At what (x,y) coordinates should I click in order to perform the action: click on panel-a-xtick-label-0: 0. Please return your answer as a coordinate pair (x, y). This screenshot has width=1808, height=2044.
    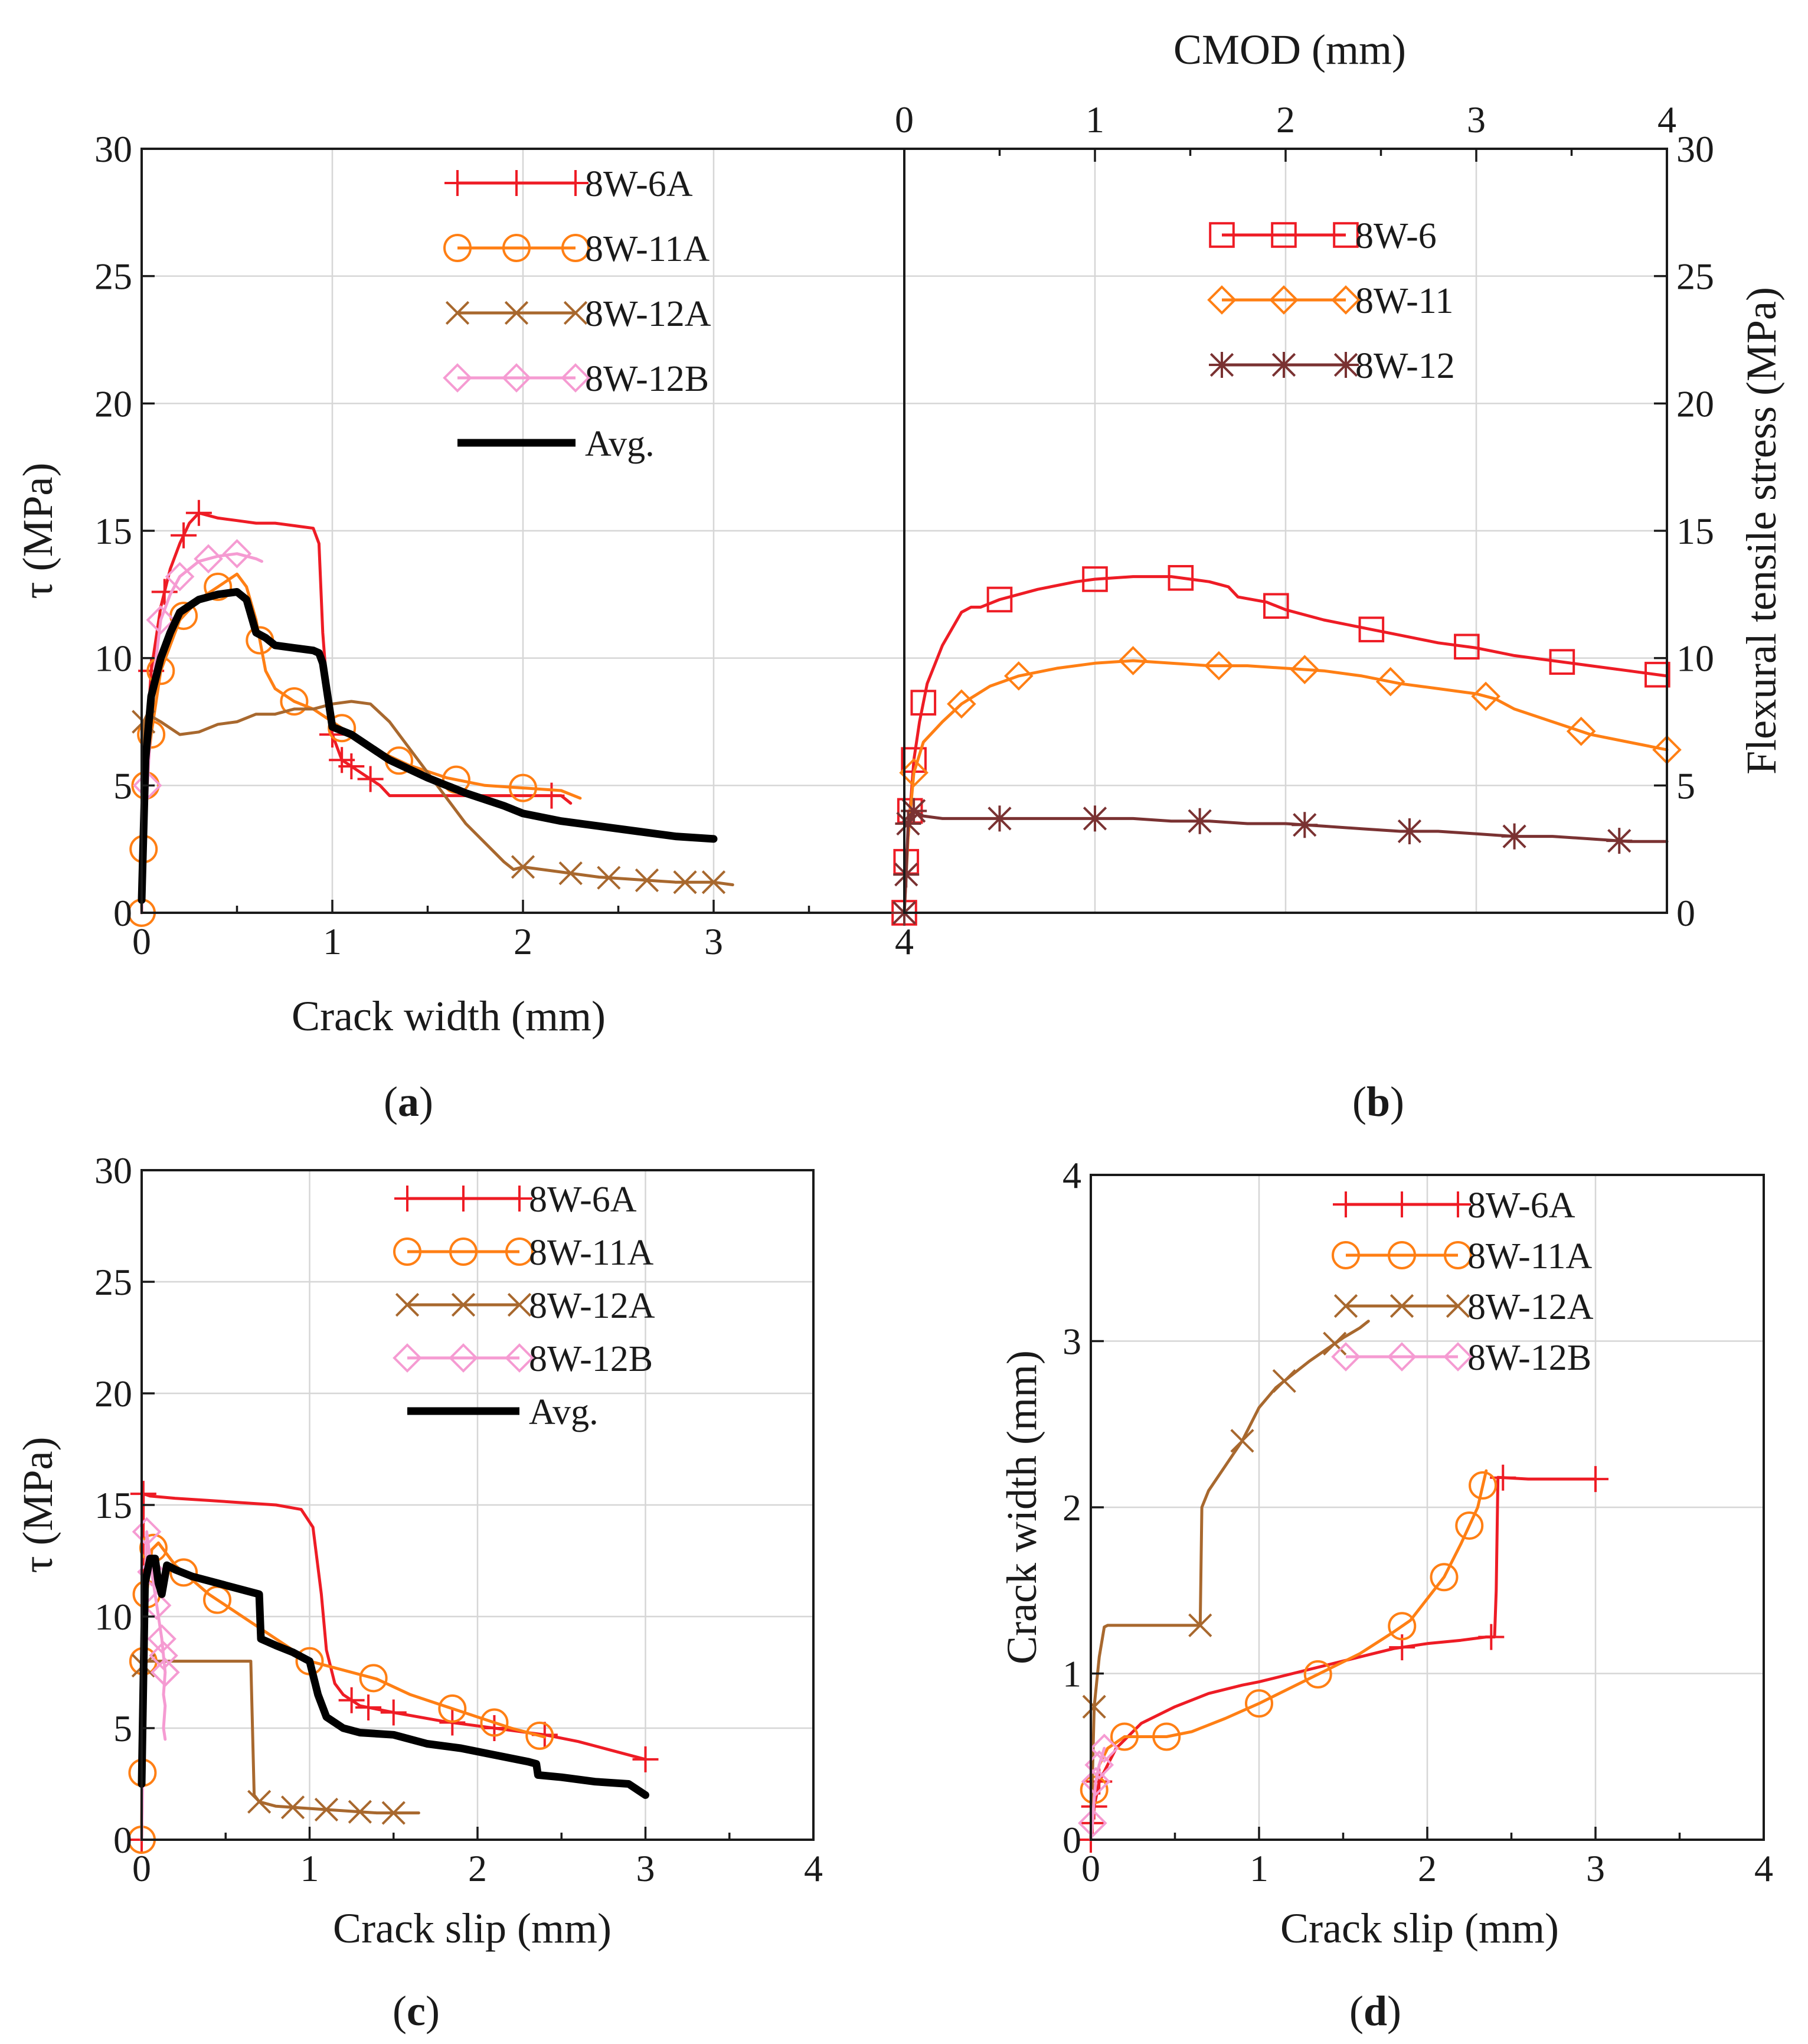
    Looking at the image, I should click on (141, 941).